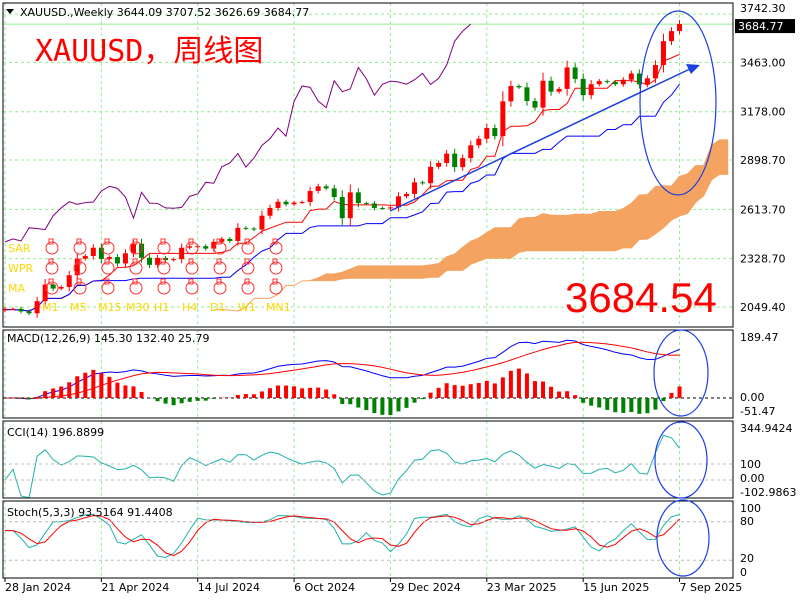  What do you see at coordinates (161, 307) in the screenshot?
I see `timeframe-label: H1` at bounding box center [161, 307].